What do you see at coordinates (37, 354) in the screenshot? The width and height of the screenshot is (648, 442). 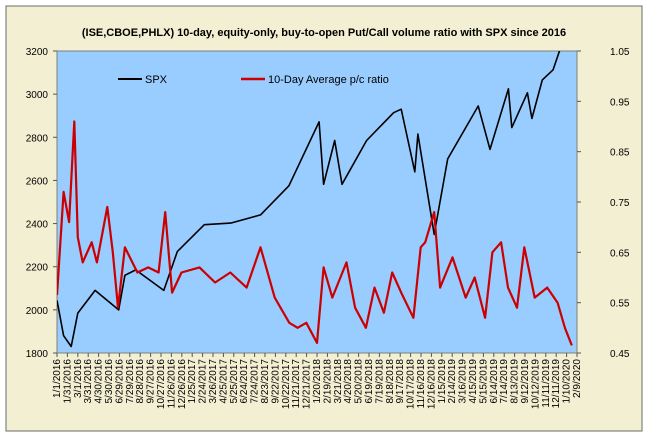 I see `left-tick-label: 1800` at bounding box center [37, 354].